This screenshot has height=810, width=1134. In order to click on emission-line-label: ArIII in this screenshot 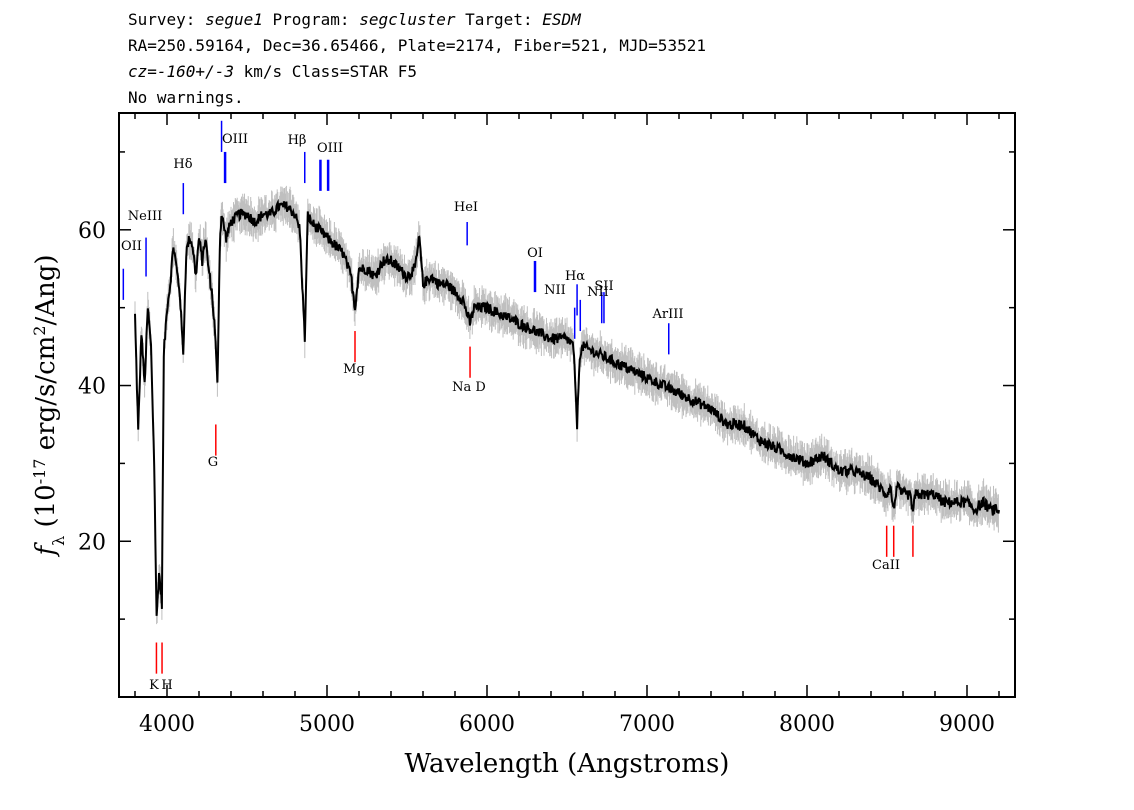, I will do `click(667, 314)`.